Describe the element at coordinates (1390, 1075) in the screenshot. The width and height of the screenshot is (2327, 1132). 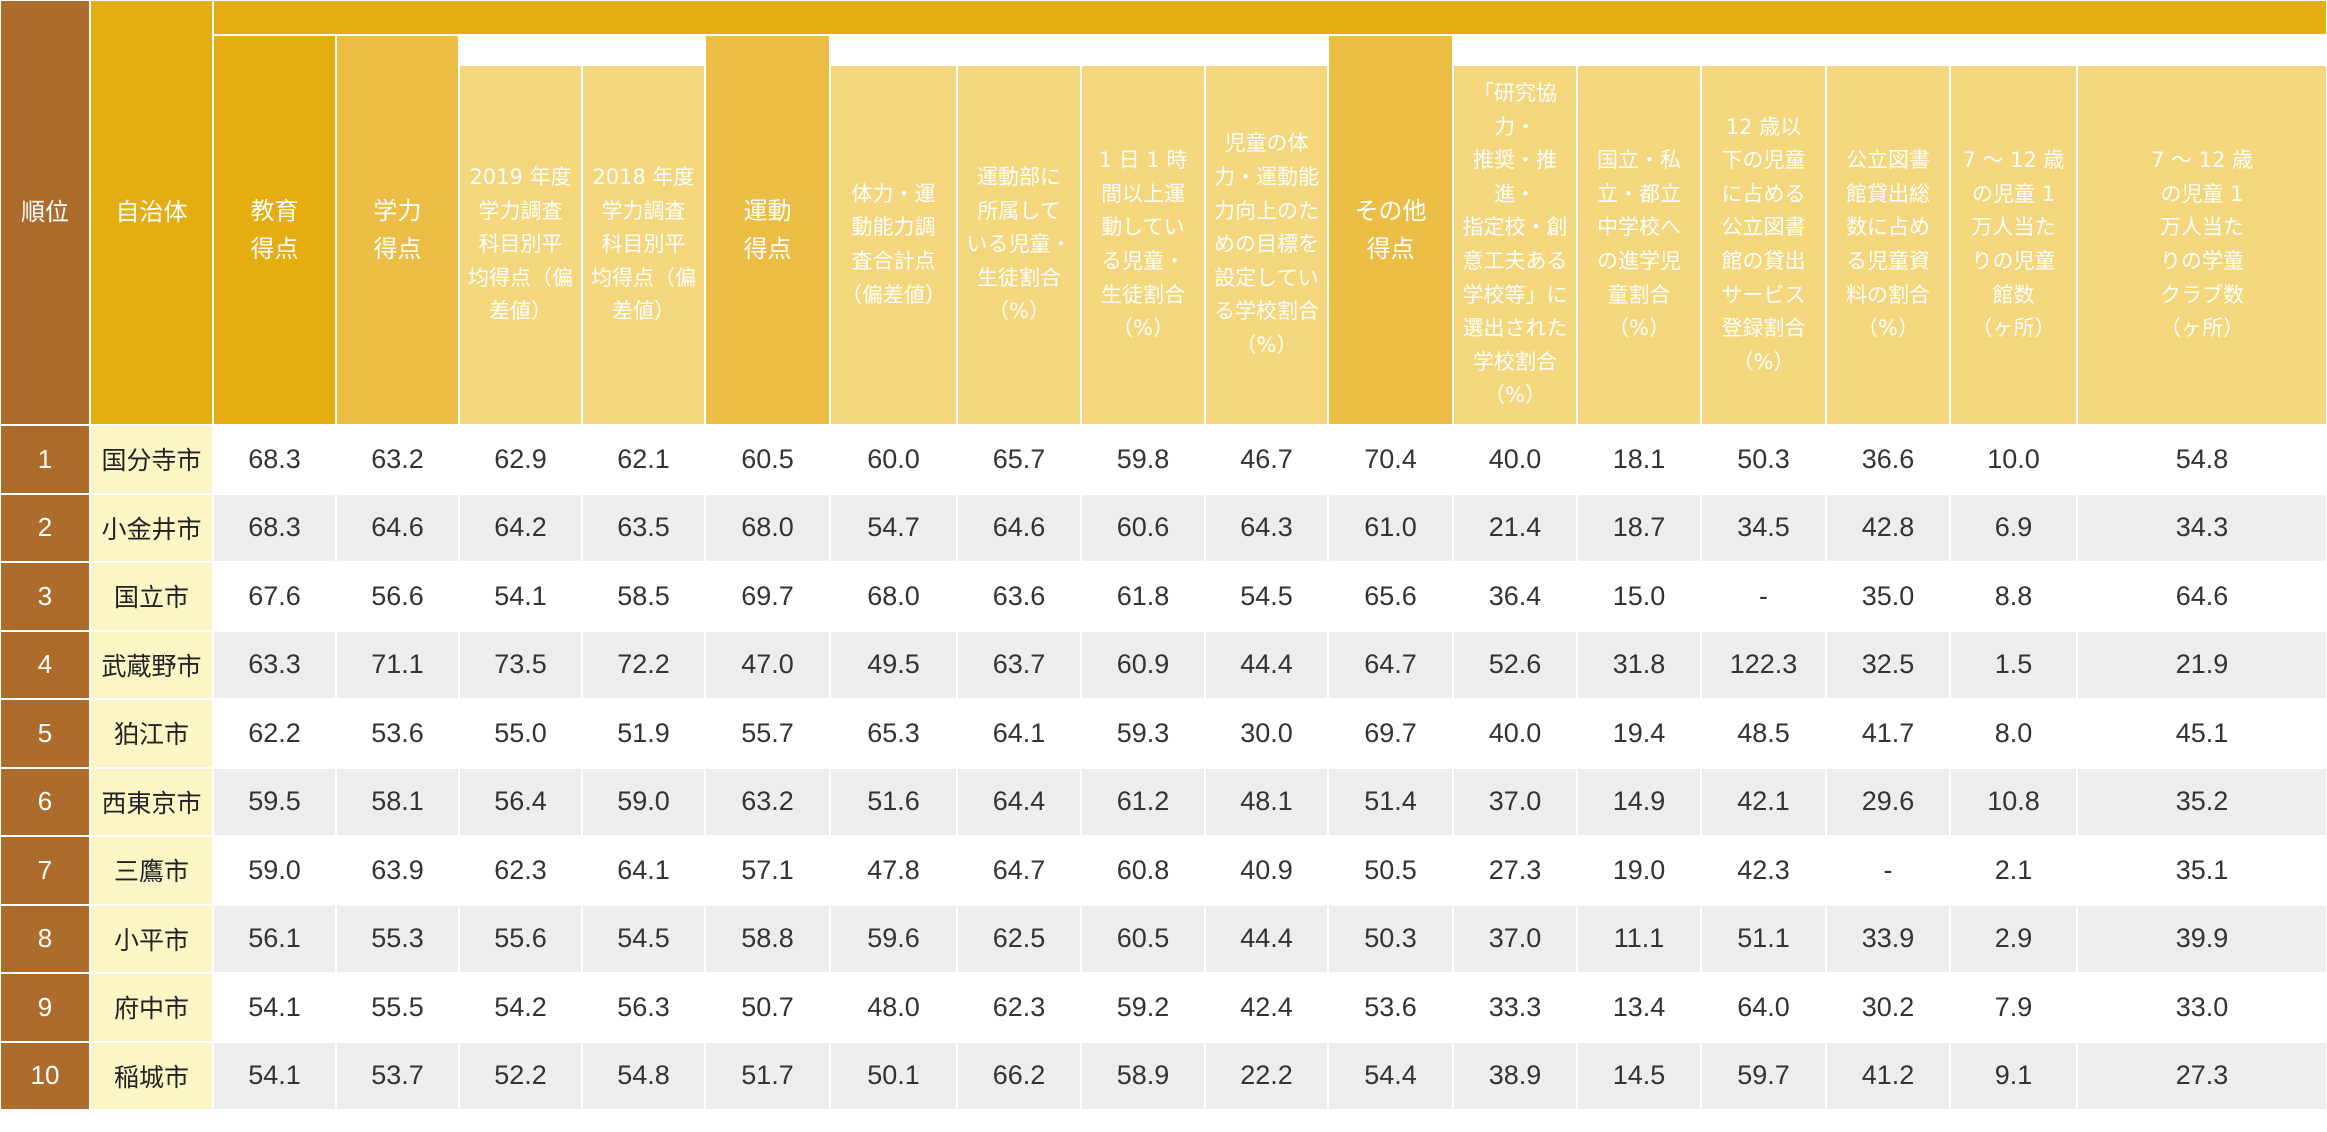
I see `table-cell: 54.4` at that location.